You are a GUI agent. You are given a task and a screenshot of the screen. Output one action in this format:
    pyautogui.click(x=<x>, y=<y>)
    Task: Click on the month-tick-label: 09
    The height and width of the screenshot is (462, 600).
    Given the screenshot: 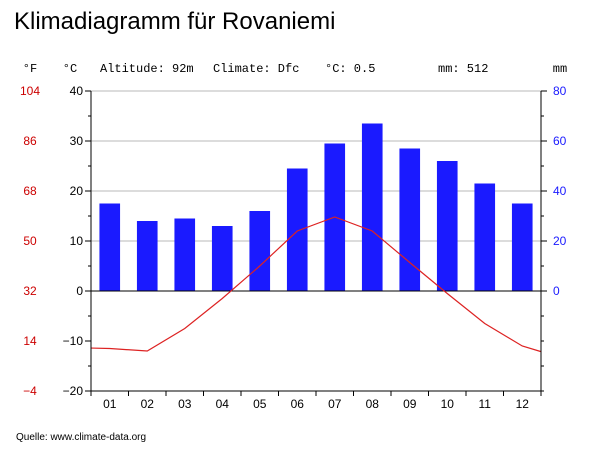 What is the action you would take?
    pyautogui.click(x=410, y=404)
    